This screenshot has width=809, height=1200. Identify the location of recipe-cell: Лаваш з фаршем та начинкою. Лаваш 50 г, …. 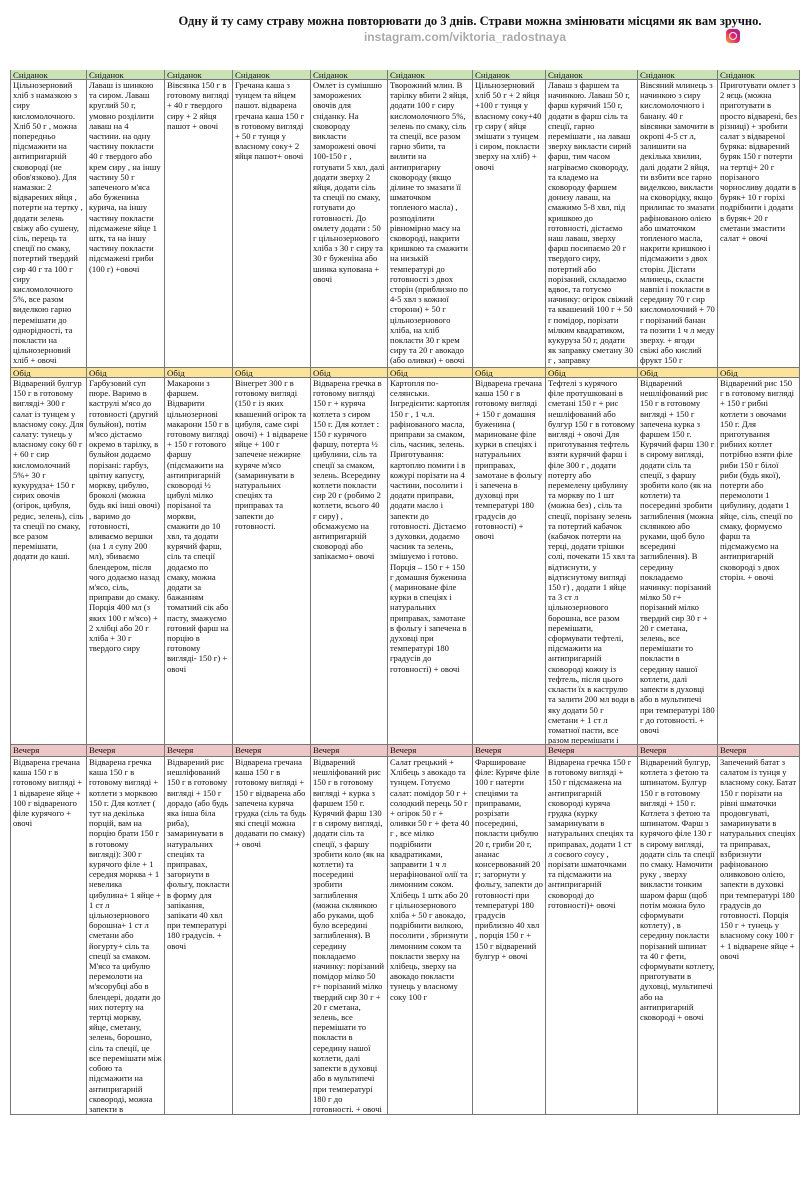
(592, 224).